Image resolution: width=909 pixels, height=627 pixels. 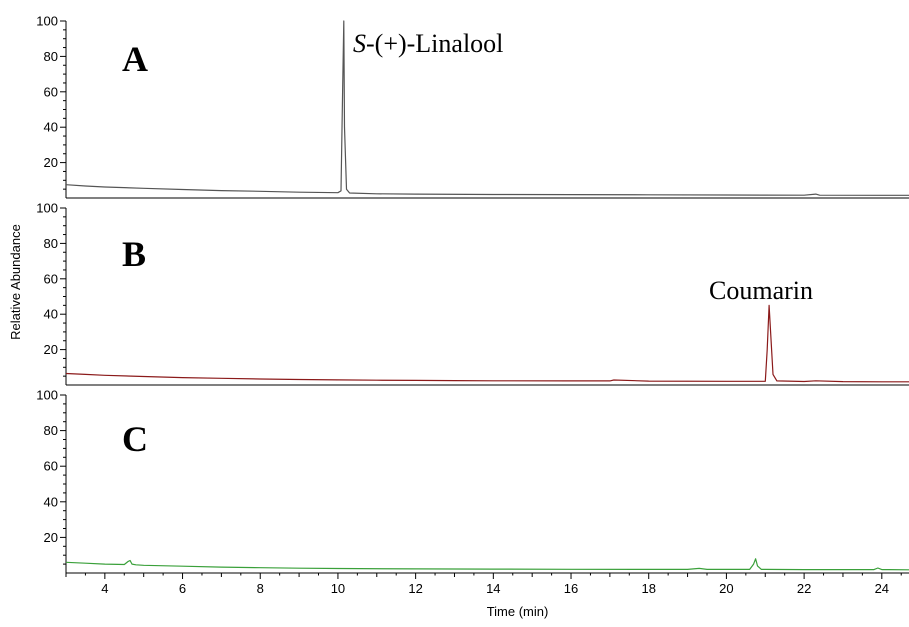 What do you see at coordinates (726, 588) in the screenshot?
I see `x-tick-label: 20` at bounding box center [726, 588].